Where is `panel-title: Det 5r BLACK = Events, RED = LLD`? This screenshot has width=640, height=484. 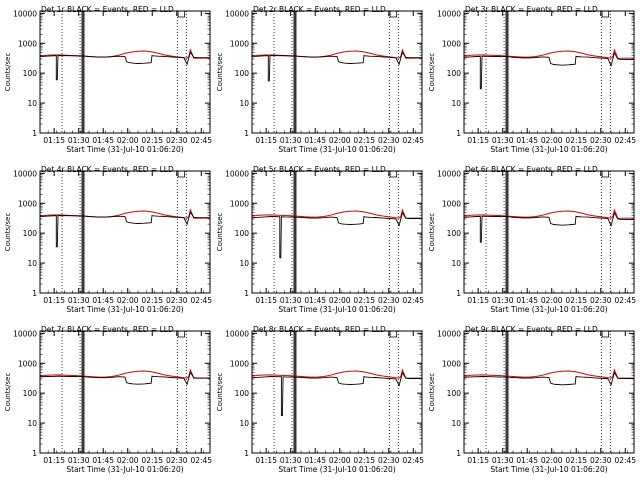
panel-title: Det 5r BLACK = Events, RED = LLD is located at coordinates (319, 169).